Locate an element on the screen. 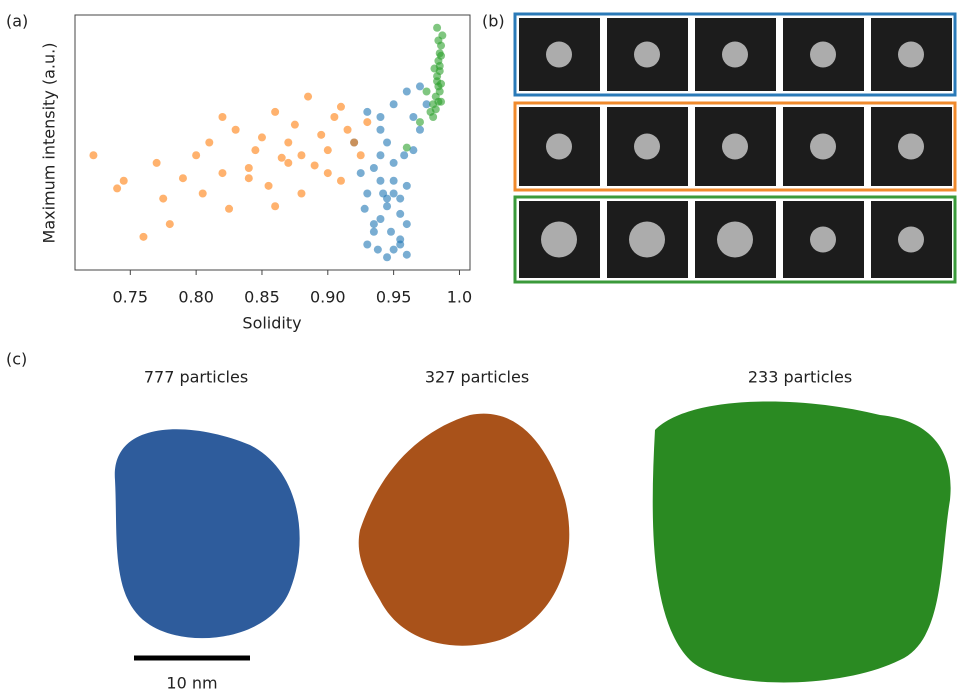 Image resolution: width=961 pixels, height=698 pixels. render-caption: 327 particles is located at coordinates (477, 377).